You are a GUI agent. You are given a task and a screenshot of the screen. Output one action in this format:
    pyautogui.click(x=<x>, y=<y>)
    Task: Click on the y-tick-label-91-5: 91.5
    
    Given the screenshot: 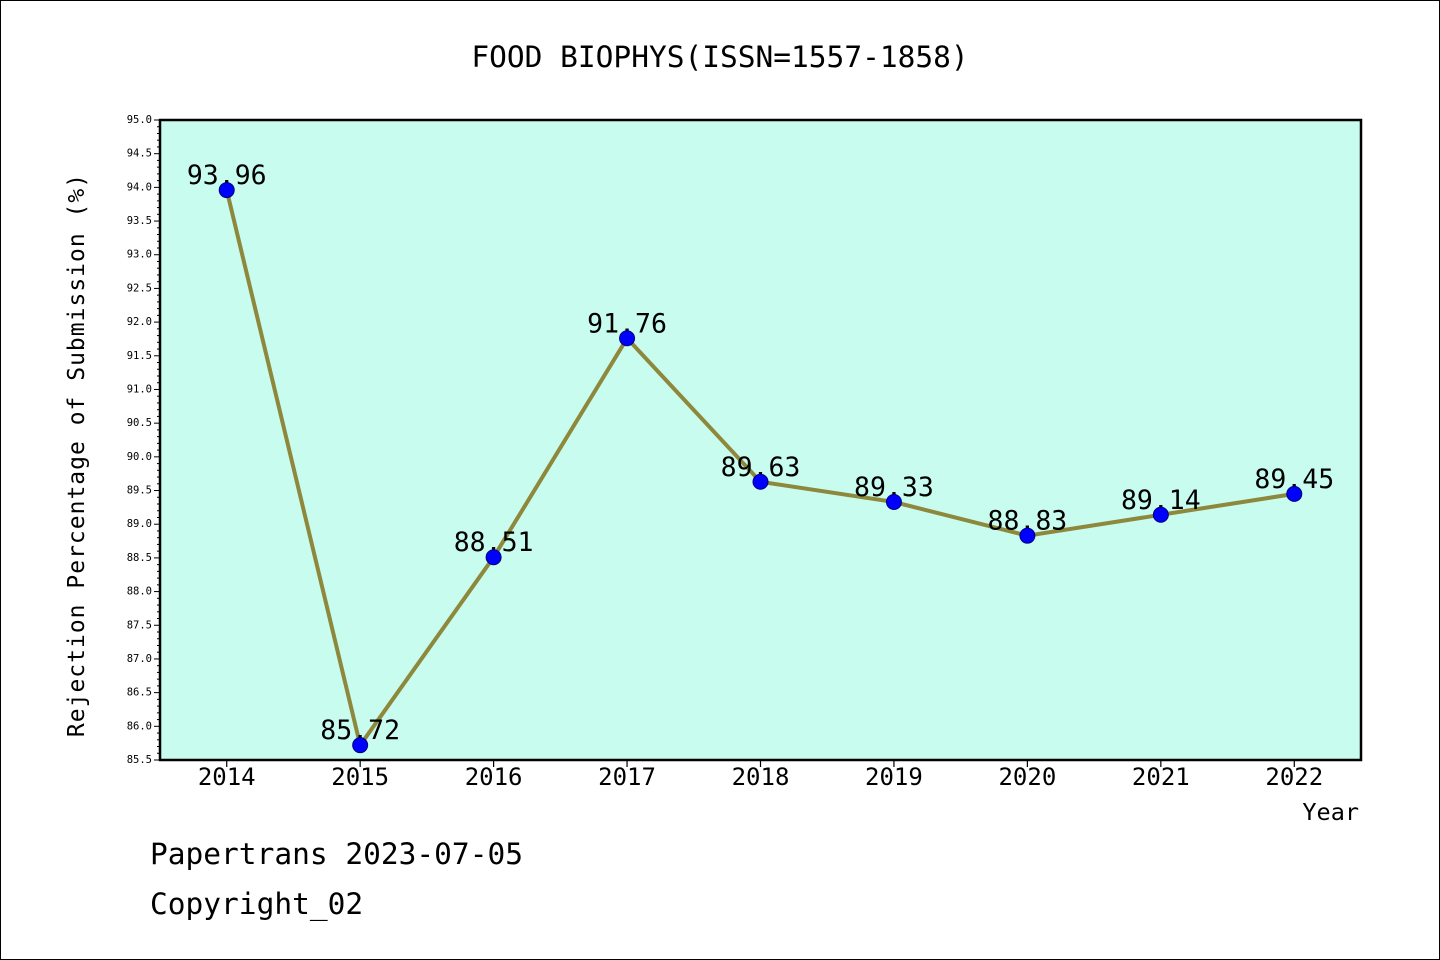 What is the action you would take?
    pyautogui.click(x=139, y=356)
    